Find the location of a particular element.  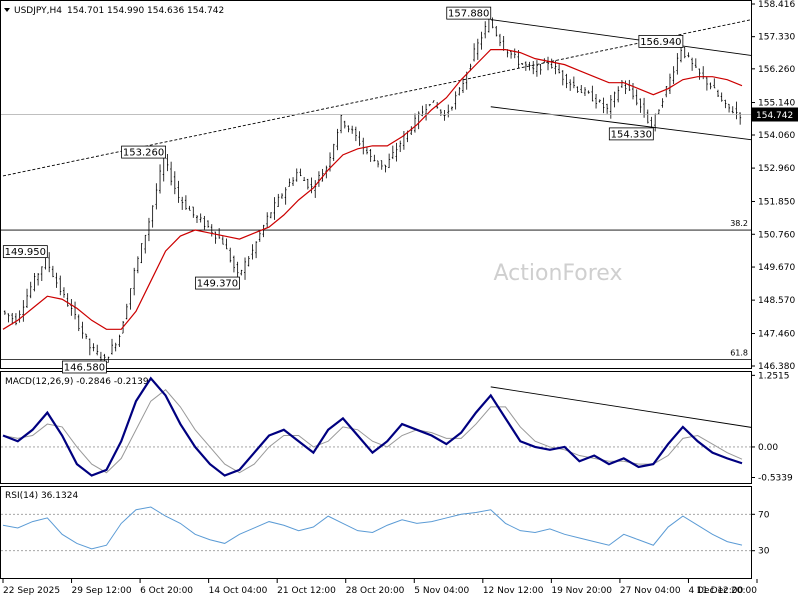

ohlc-low: 154.636 is located at coordinates (165, 11).